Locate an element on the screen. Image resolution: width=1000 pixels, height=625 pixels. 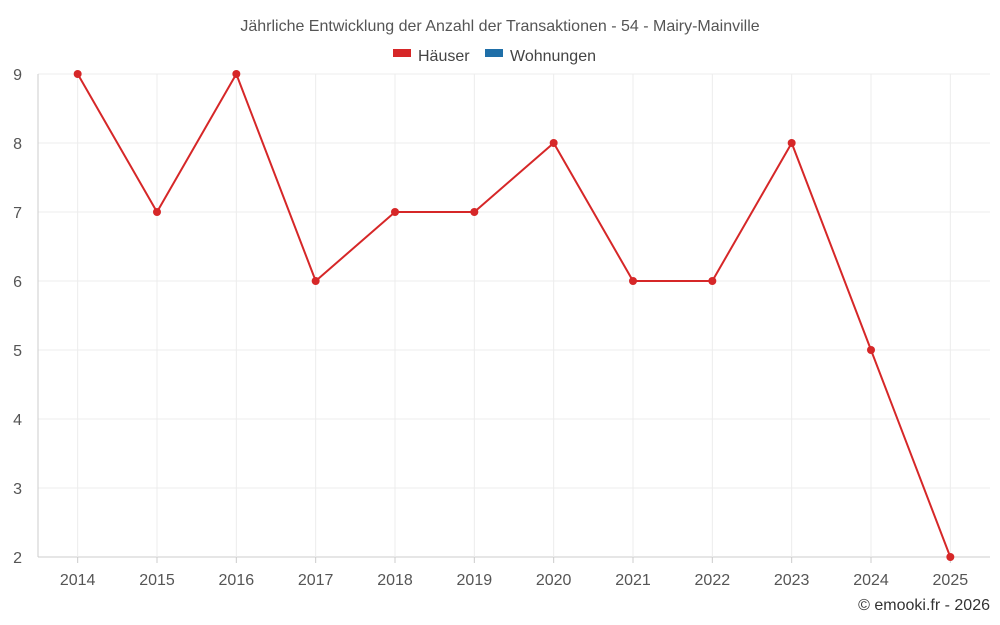
y-tick-label: 8 is located at coordinates (17, 144).